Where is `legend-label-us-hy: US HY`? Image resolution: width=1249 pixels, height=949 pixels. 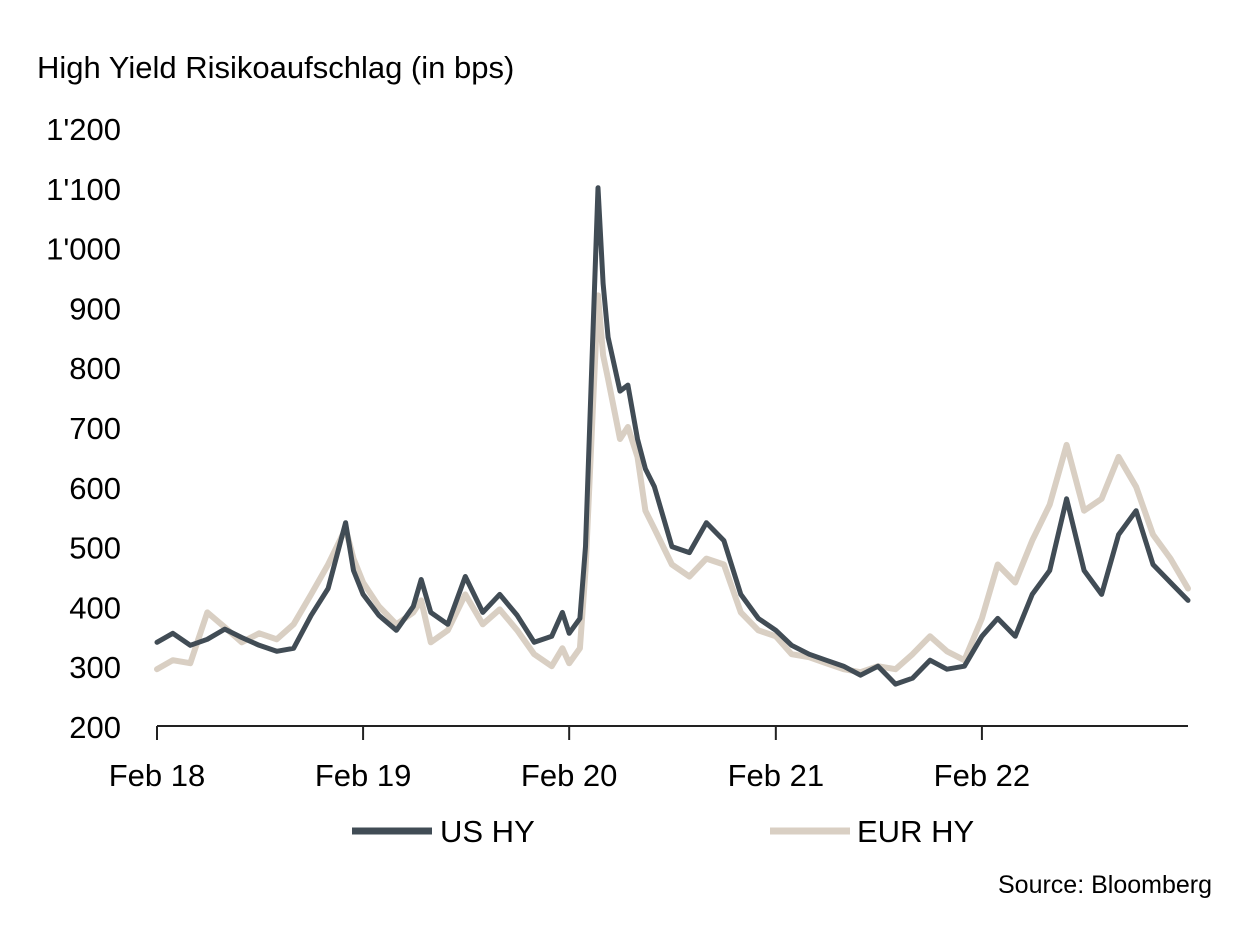
legend-label-us-hy: US HY is located at coordinates (487, 831).